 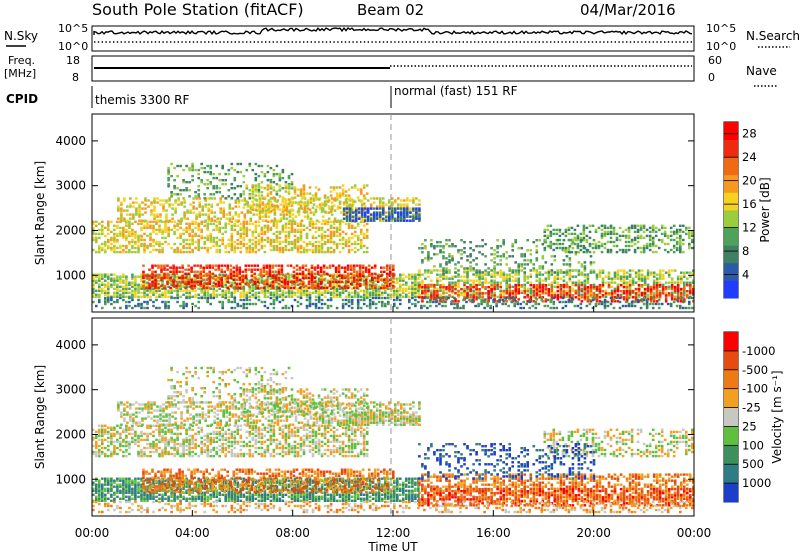 What do you see at coordinates (21, 36) in the screenshot?
I see `nsky-label: N.Sky` at bounding box center [21, 36].